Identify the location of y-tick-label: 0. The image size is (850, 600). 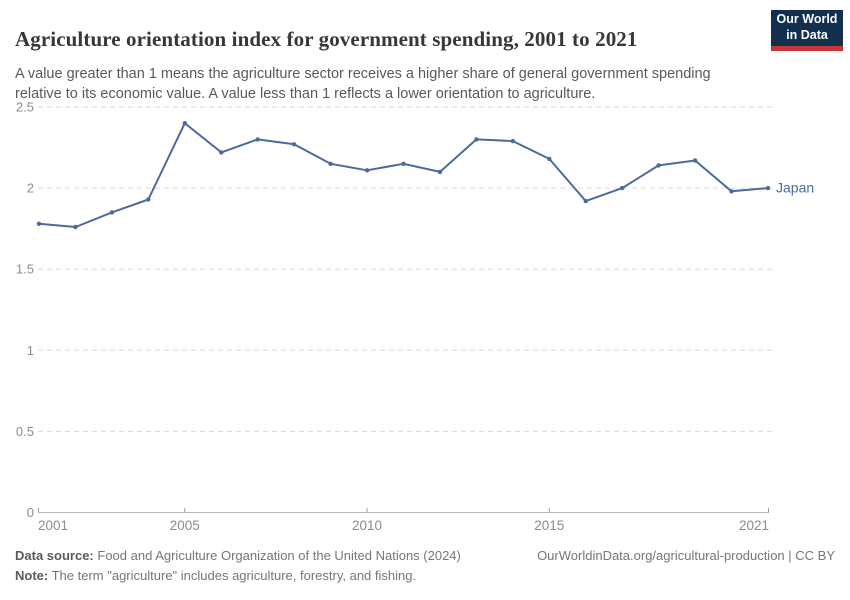
(30, 512).